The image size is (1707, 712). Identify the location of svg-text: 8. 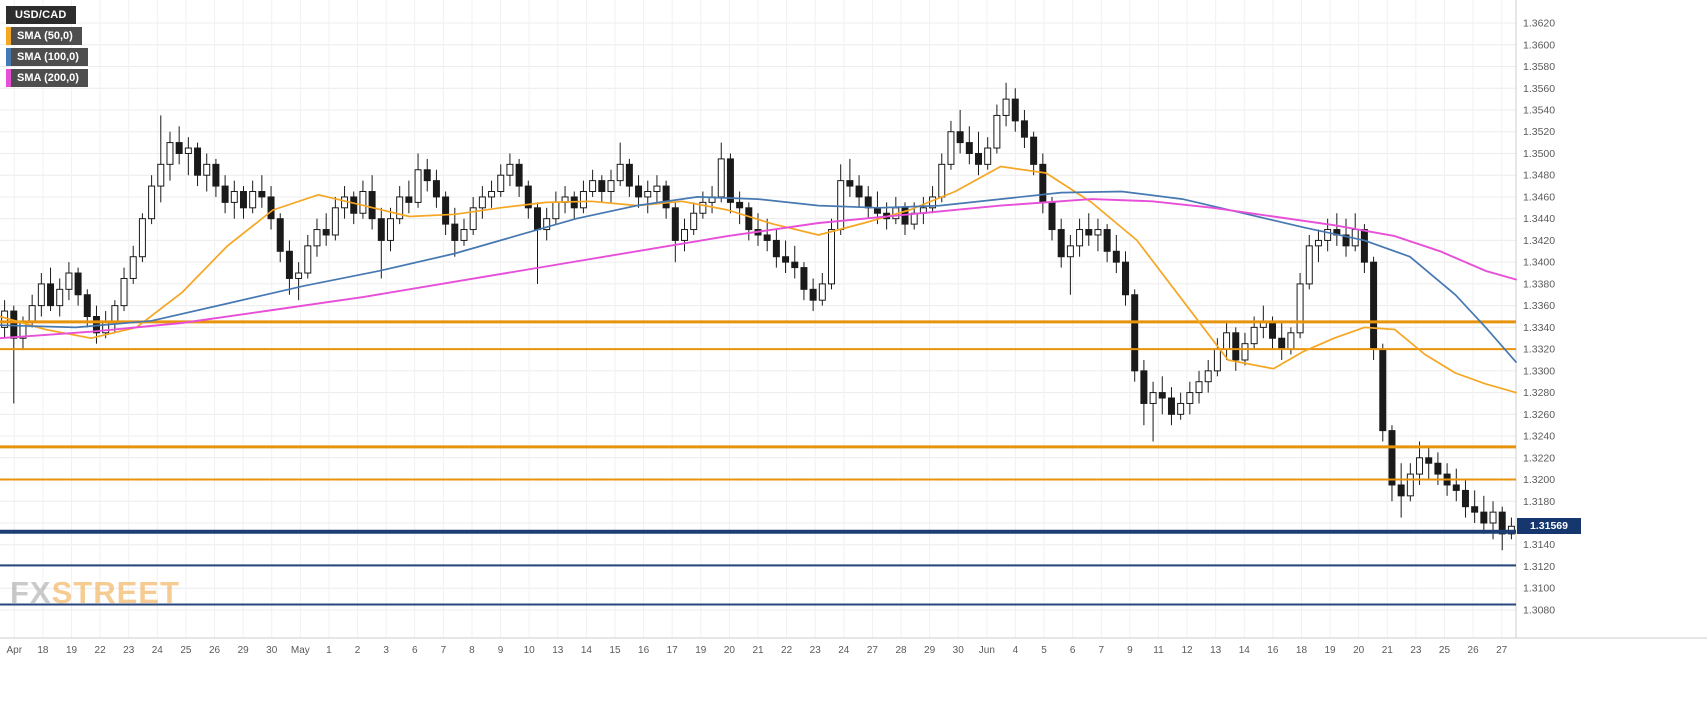
(472, 650).